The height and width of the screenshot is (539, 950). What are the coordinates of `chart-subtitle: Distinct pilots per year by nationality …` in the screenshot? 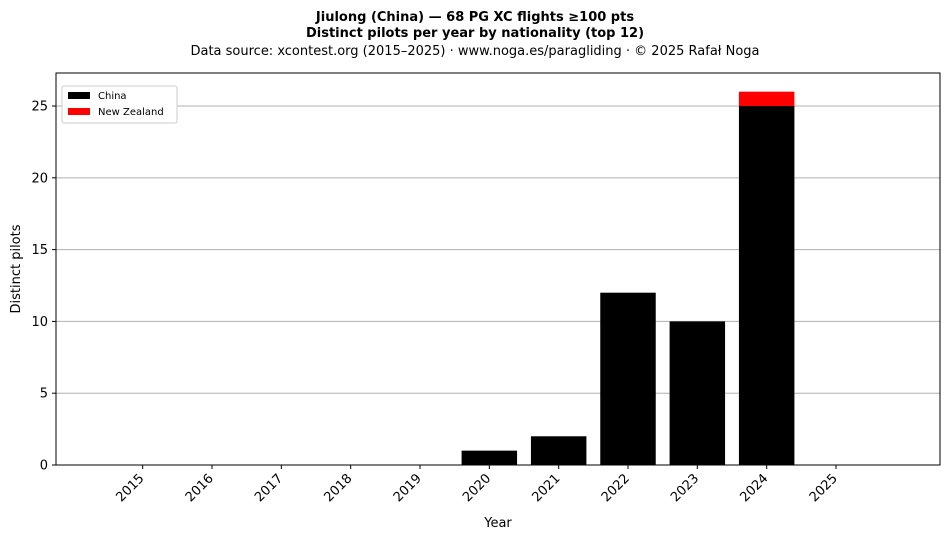 It's located at (475, 33).